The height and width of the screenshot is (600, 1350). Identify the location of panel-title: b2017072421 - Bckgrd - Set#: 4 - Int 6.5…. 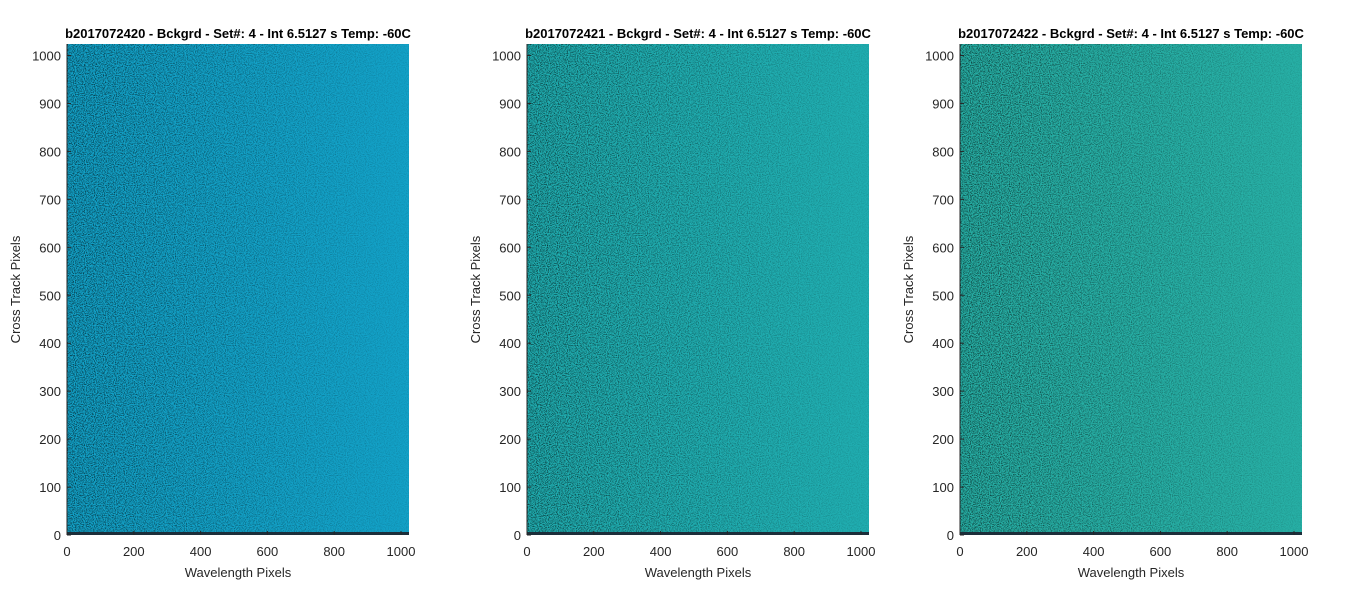
(698, 33).